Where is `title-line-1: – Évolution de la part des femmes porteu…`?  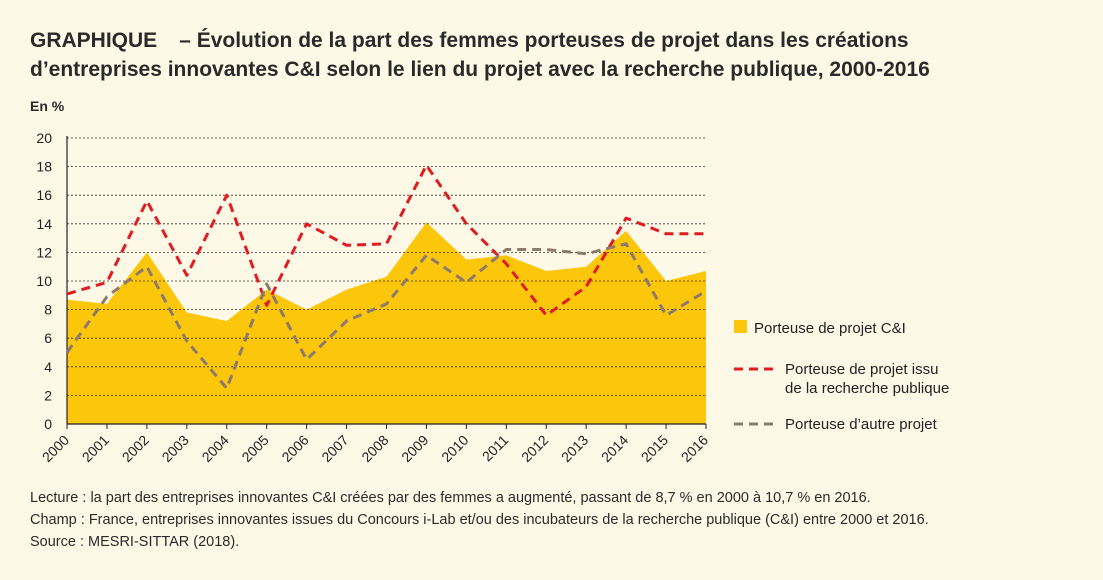
title-line-1: – Évolution de la part des femmes porteu… is located at coordinates (544, 40).